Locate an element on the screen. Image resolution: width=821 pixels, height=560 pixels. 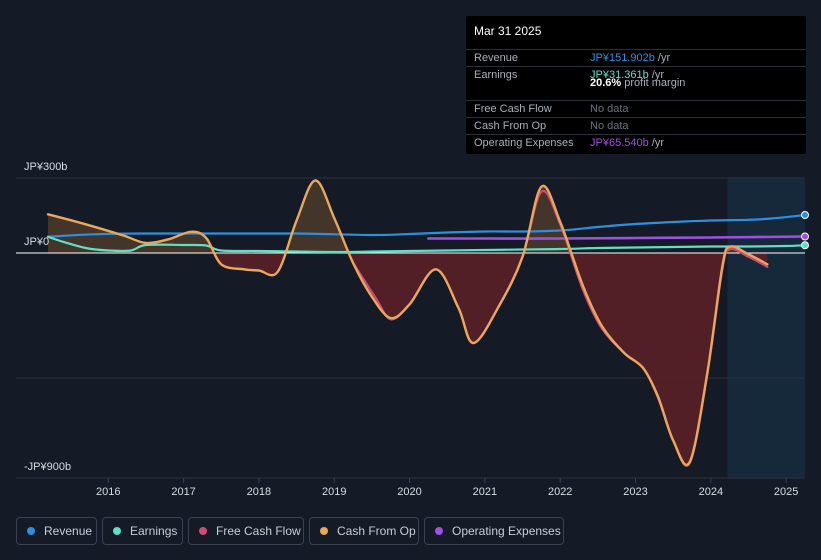
tooltip-label: Earnings is located at coordinates (496, 75).